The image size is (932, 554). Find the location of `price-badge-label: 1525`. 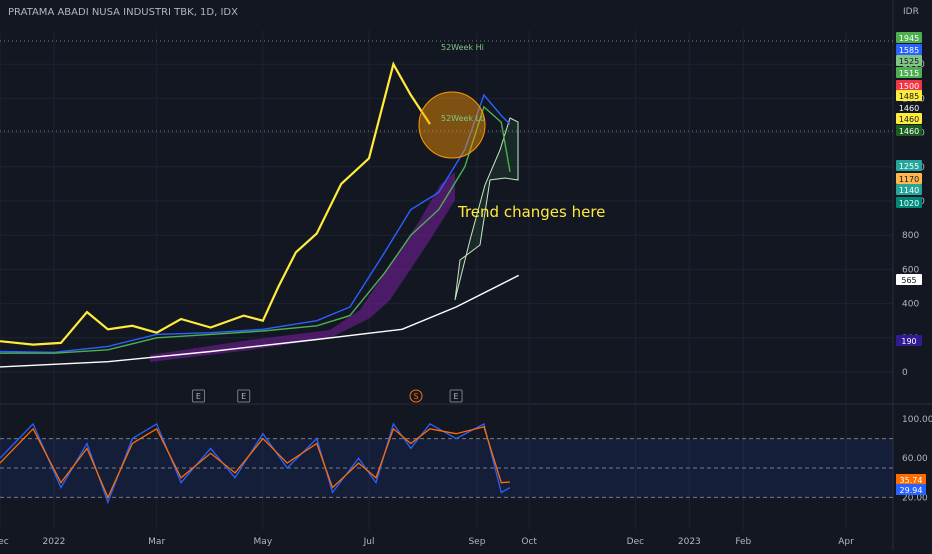

price-badge-label: 1525 is located at coordinates (909, 61).